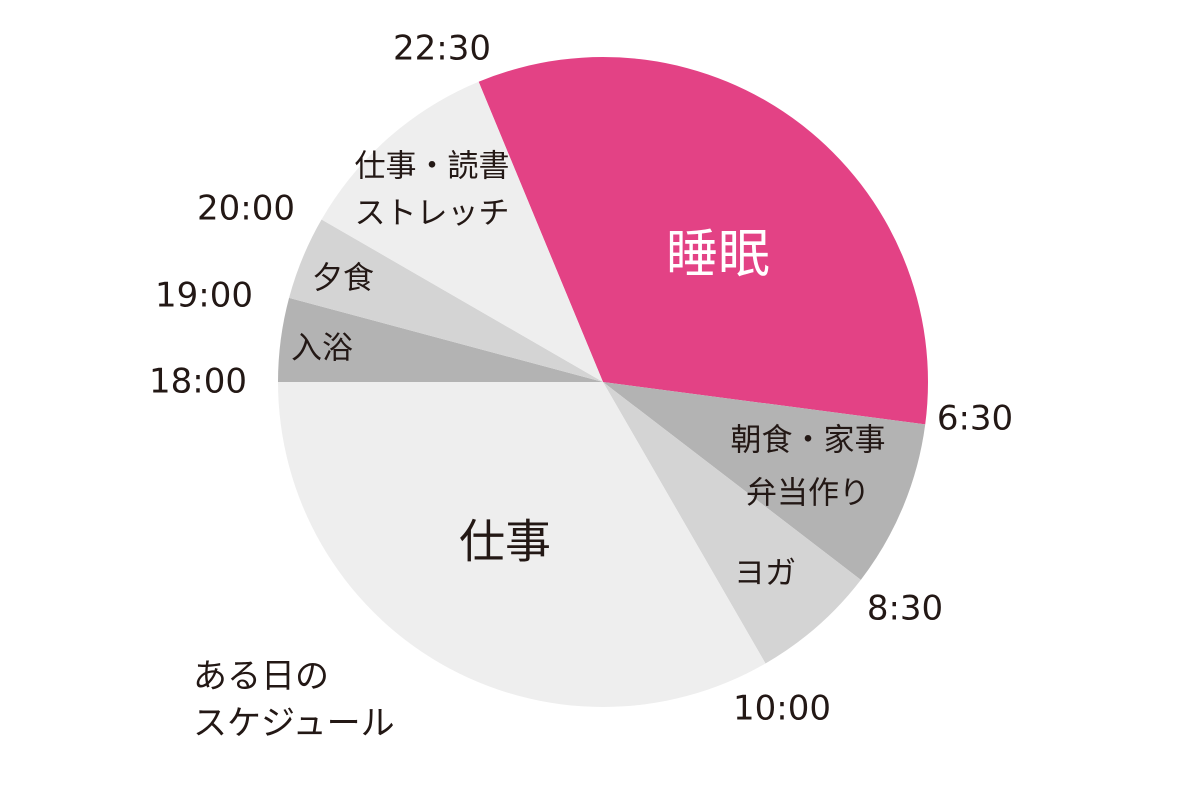 This screenshot has height=800, width=1200. Describe the element at coordinates (322, 349) in the screenshot. I see `slice-label: 入浴` at that location.